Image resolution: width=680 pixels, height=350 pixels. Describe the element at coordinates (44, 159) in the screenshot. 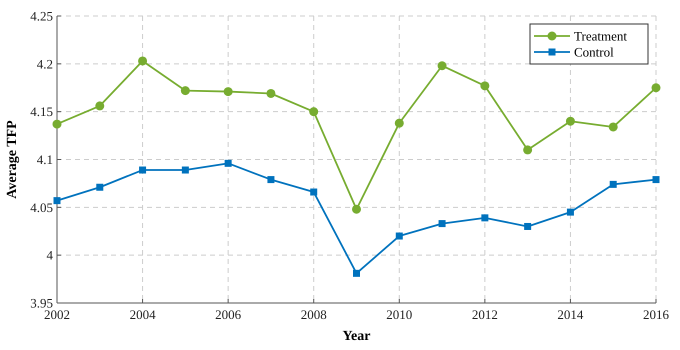

I see `y-tick-label: 4.1` at that location.